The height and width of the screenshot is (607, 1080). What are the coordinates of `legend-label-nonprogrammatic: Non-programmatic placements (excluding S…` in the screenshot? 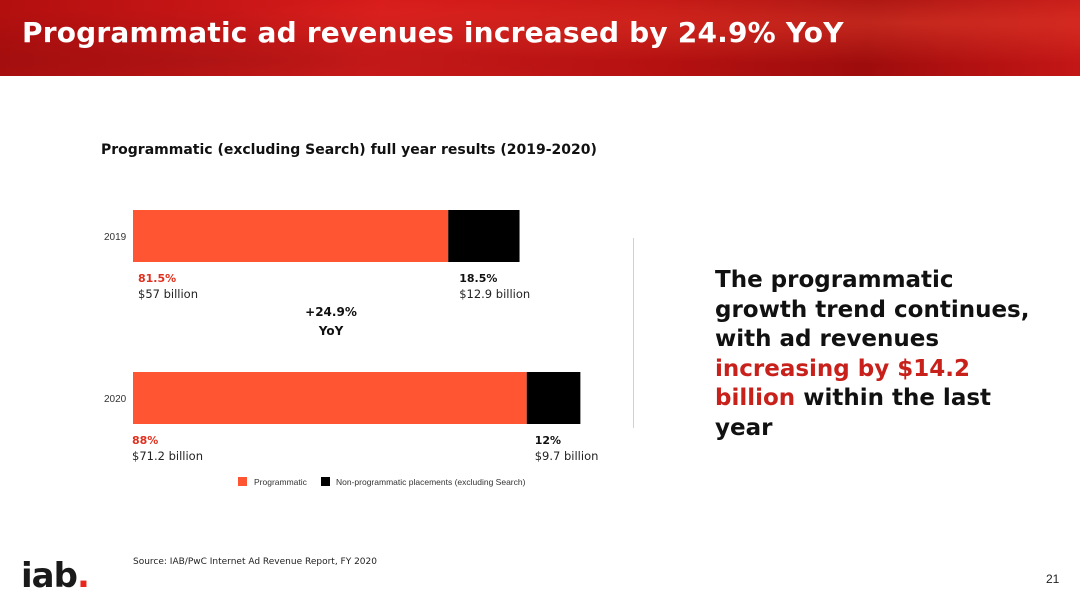 It's located at (431, 482).